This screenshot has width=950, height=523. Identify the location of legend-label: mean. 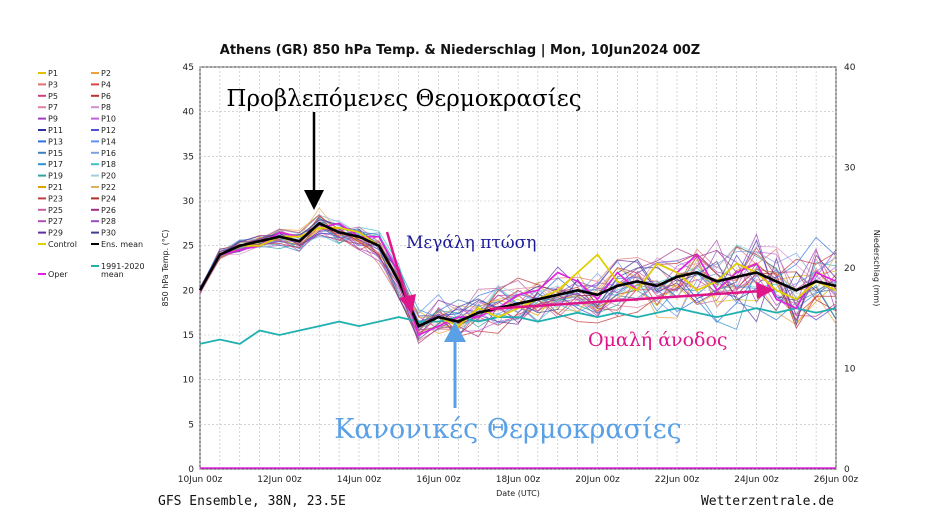
(112, 274).